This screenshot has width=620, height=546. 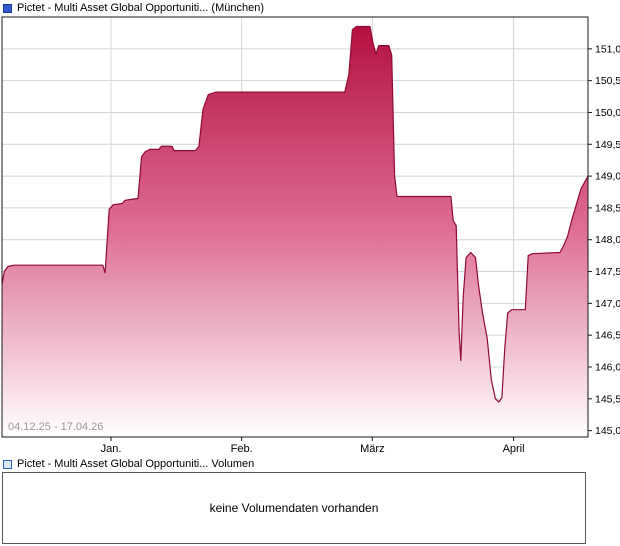 What do you see at coordinates (55, 427) in the screenshot?
I see `date-range-label: 04.12.25 - 17.04.26` at bounding box center [55, 427].